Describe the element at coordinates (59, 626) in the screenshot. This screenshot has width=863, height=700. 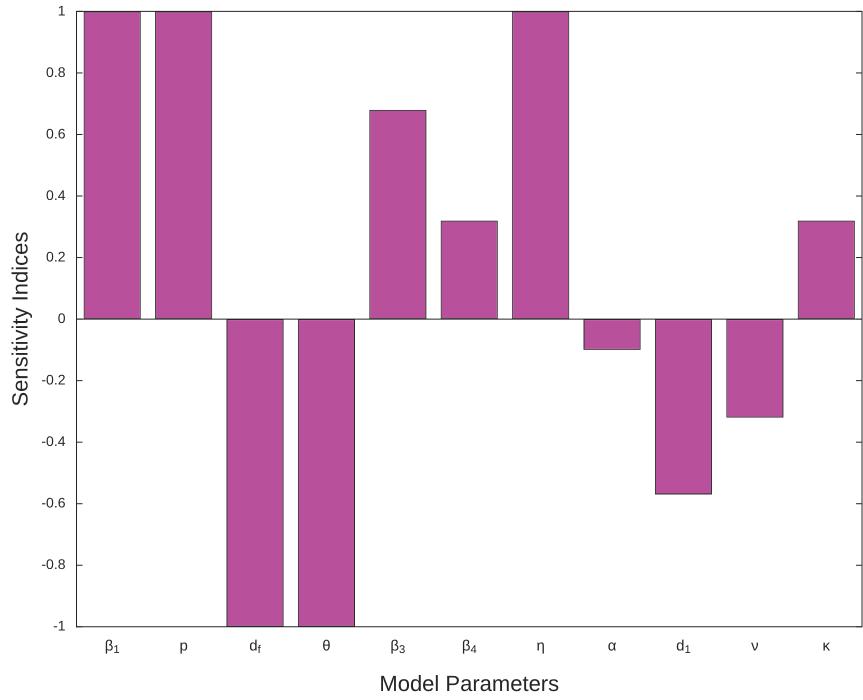
I see `y-tick-label: -1` at that location.